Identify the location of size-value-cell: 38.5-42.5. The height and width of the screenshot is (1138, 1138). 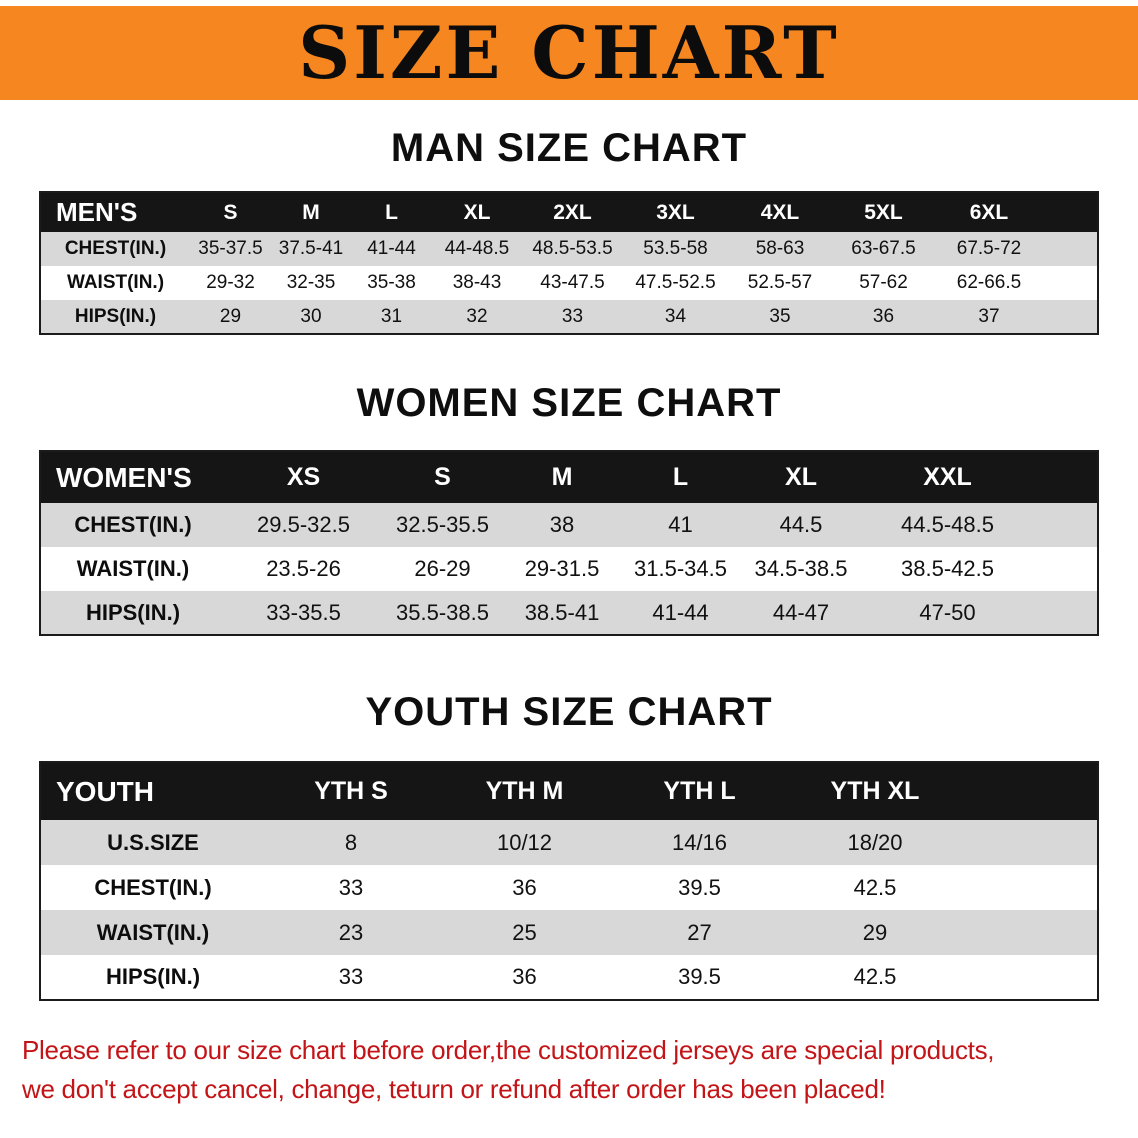
(947, 568).